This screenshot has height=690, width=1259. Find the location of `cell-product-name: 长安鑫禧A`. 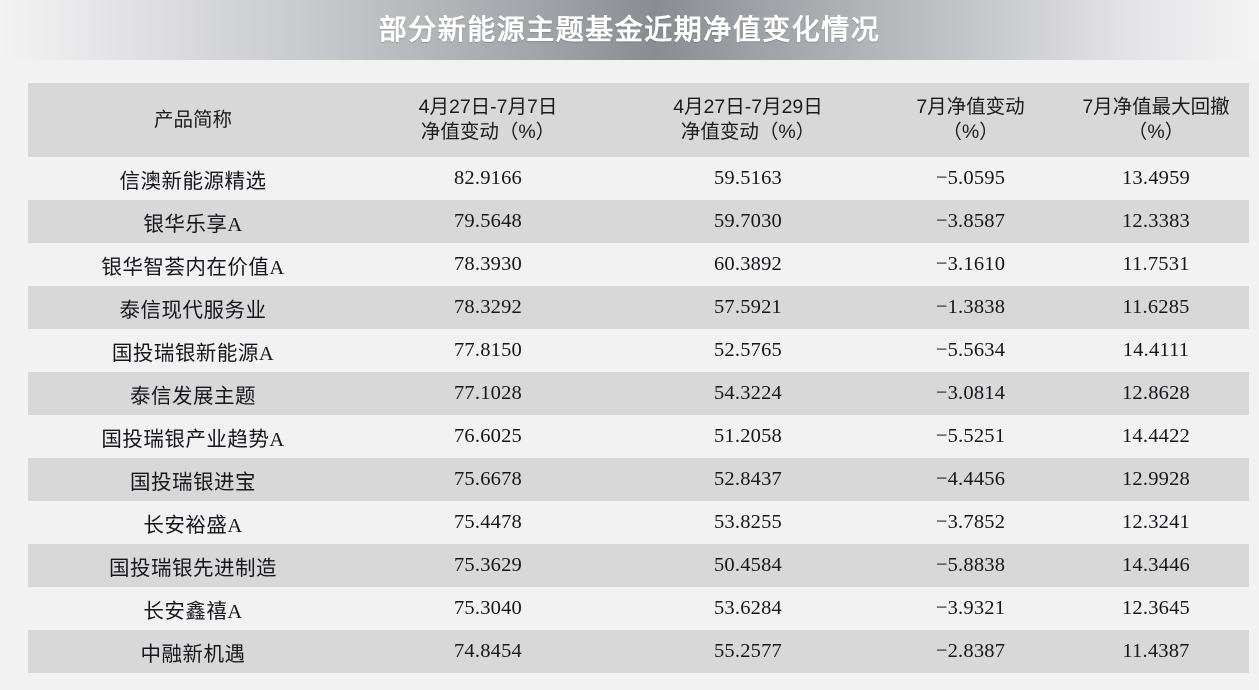

cell-product-name: 长安鑫禧A is located at coordinates (193, 611).